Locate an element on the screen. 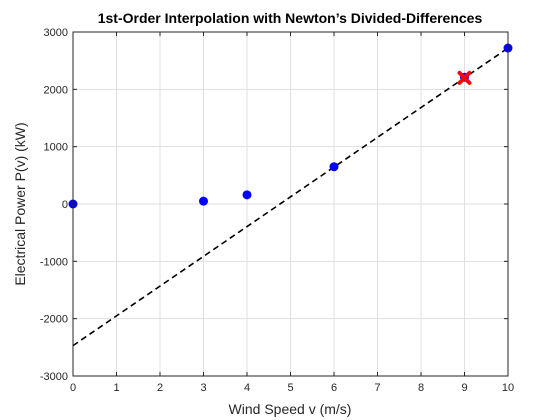 The height and width of the screenshot is (420, 560). y-tick-label: 1000 is located at coordinates (56, 148).